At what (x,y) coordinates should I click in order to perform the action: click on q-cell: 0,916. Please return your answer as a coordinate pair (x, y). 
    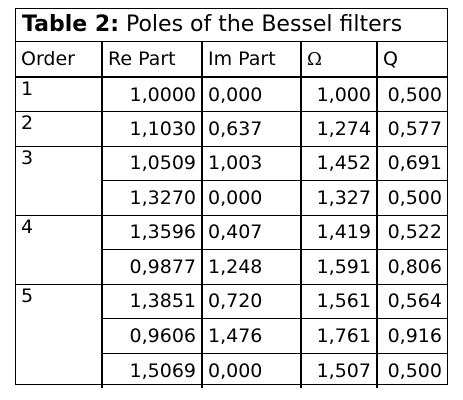
    Looking at the image, I should click on (411, 335).